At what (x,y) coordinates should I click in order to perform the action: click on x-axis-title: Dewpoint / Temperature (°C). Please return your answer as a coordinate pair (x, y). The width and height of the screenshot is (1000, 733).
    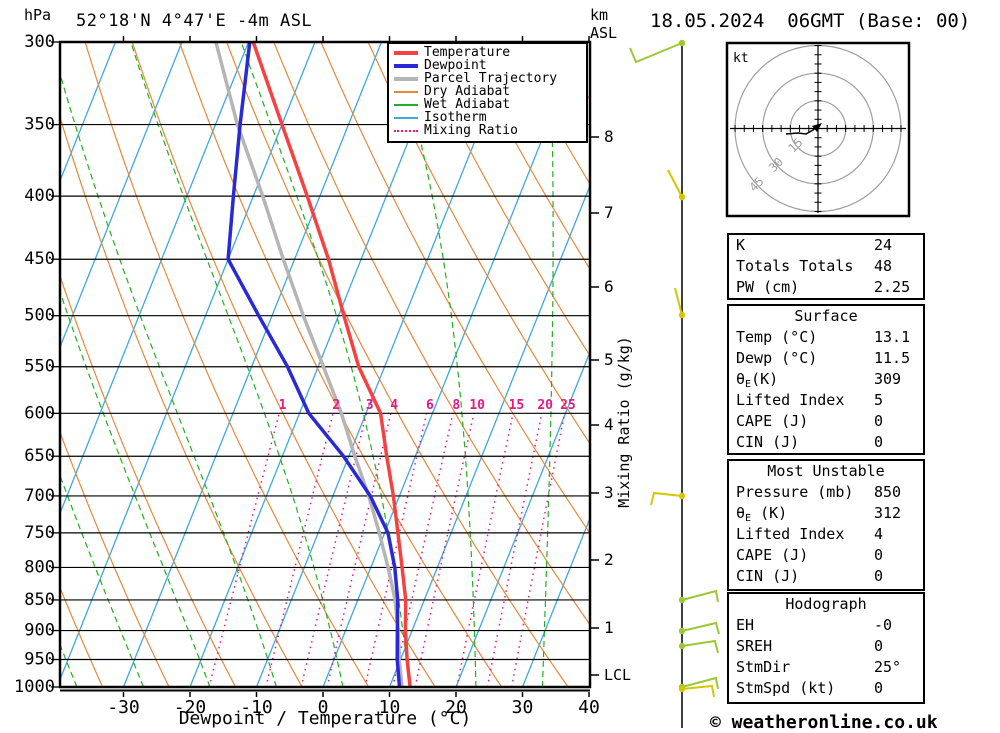
    Looking at the image, I should click on (325, 718).